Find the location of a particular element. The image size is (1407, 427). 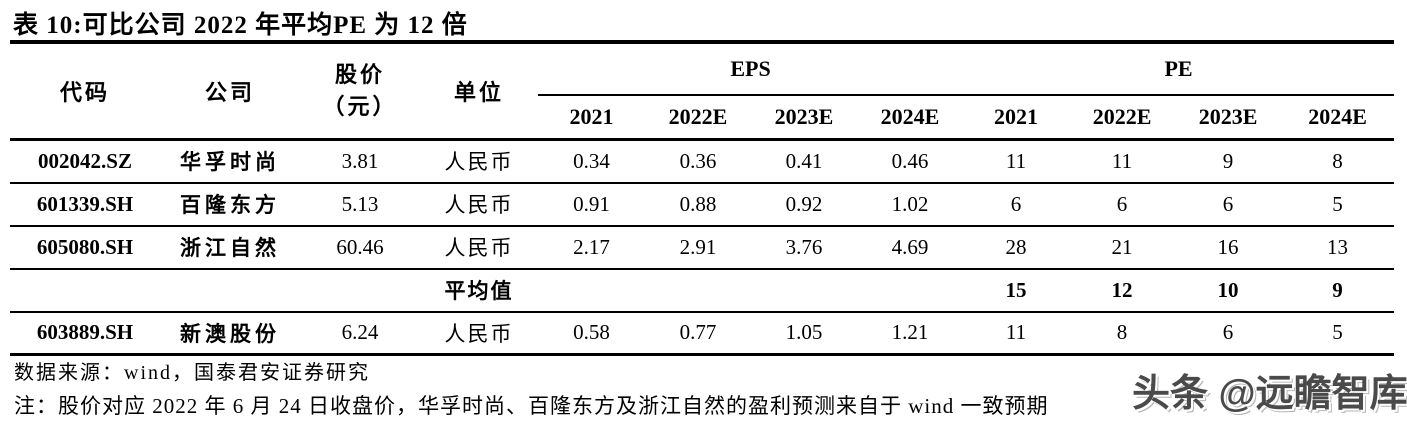

code-cell: 605080.SH is located at coordinates (85, 246).